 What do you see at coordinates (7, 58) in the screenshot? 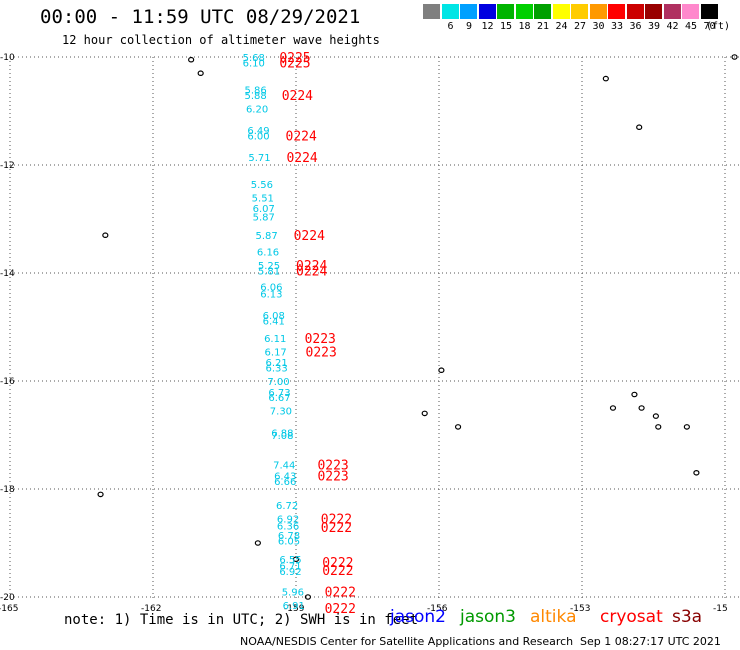
I see `latitude-label: -10` at bounding box center [7, 58].